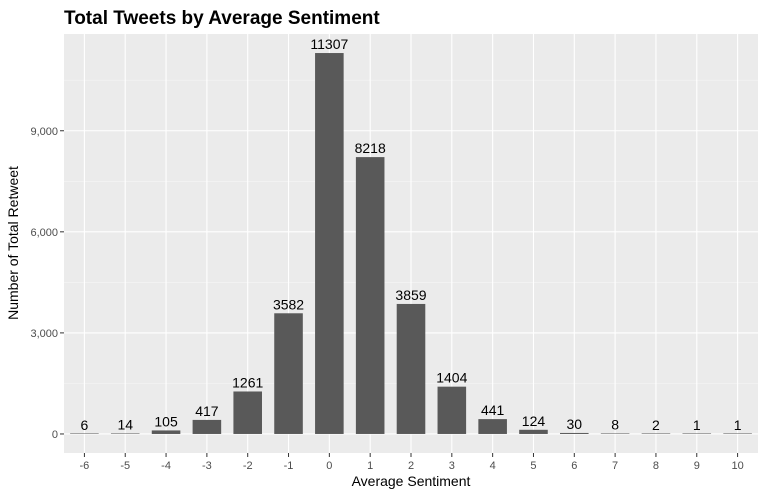 The image size is (767, 495). What do you see at coordinates (370, 148) in the screenshot?
I see `bar-data-label: 8218` at bounding box center [370, 148].